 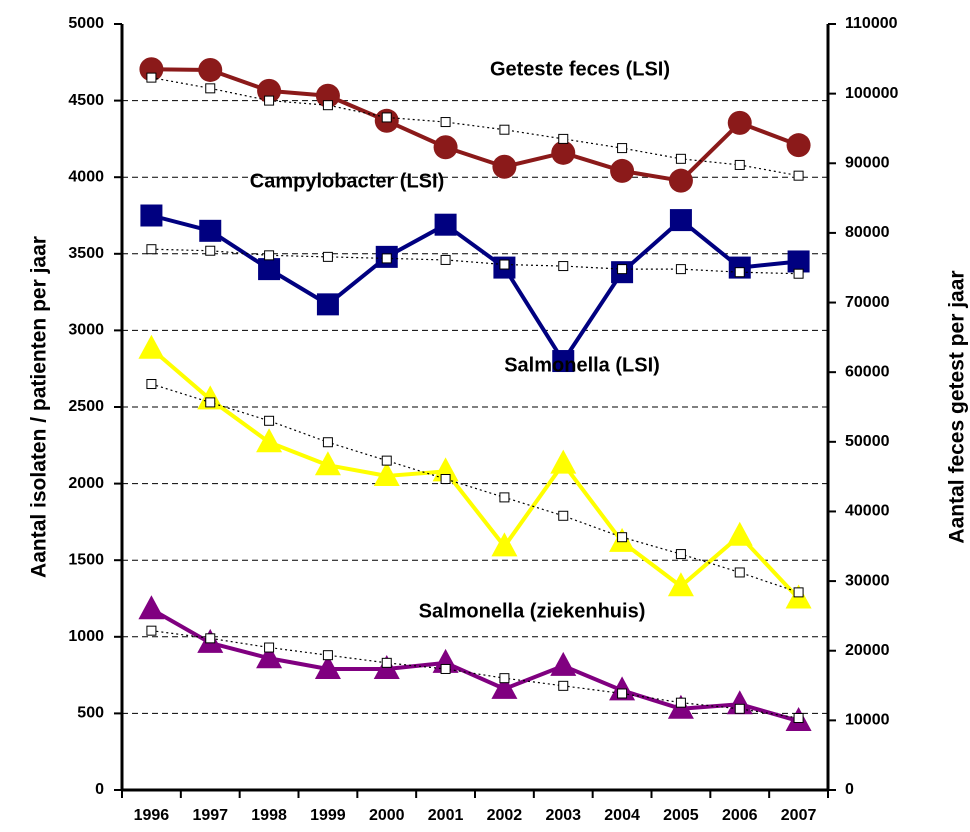 I want to click on y-tick-label: 4000, so click(x=86, y=176).